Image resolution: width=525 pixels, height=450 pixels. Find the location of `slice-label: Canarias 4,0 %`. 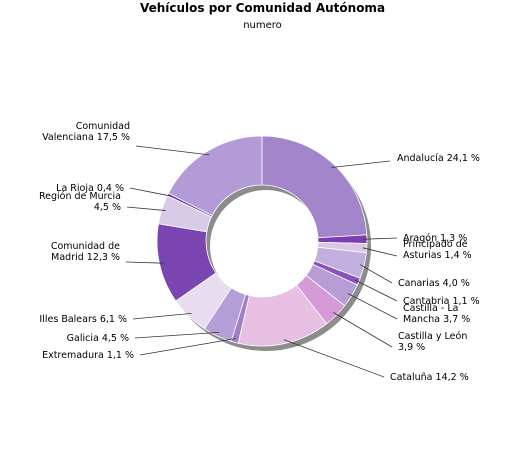

slice-label: Canarias 4,0 % is located at coordinates (434, 283).